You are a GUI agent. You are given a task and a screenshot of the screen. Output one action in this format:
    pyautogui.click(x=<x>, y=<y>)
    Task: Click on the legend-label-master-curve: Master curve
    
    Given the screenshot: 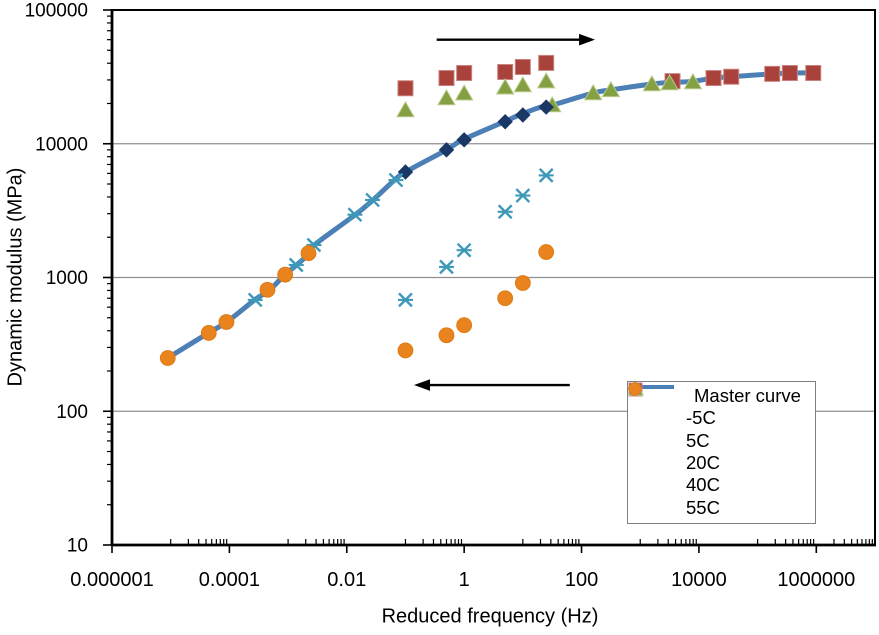 What is the action you would take?
    pyautogui.click(x=747, y=396)
    